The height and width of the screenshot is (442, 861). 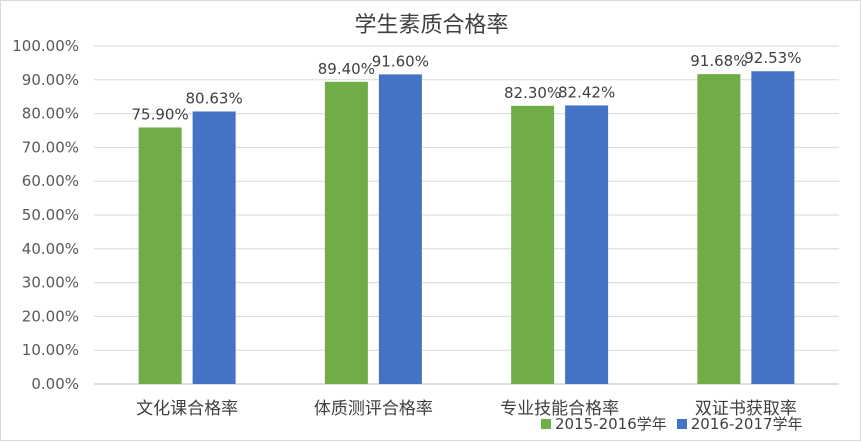 I want to click on legend-item-series-2: 2016-2017学年, so click(x=739, y=423).